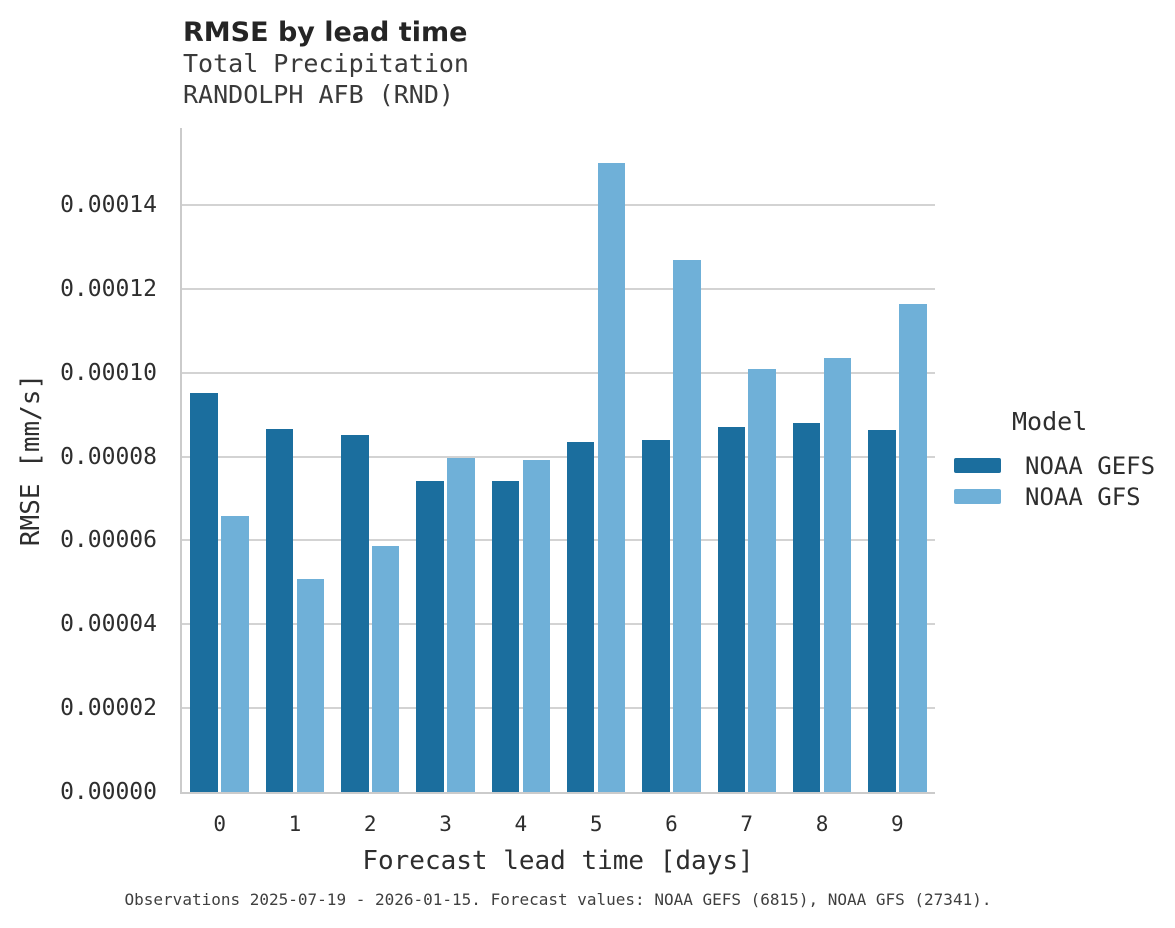 The image size is (1175, 928). Describe the element at coordinates (1090, 466) in the screenshot. I see `legend-label-noaa-gefs: NOAA GEFS` at that location.